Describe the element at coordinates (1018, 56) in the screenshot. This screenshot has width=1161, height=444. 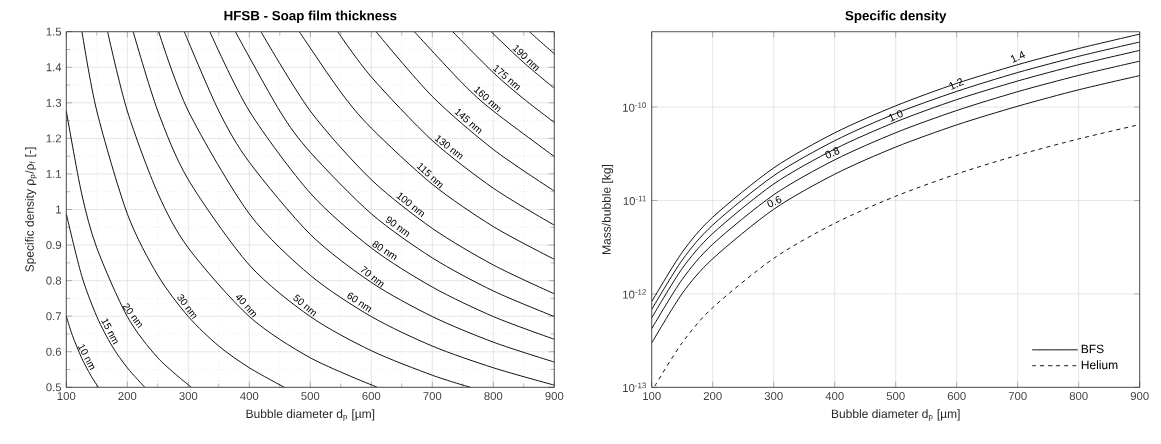
I see `annotation: 1.4` at that location.